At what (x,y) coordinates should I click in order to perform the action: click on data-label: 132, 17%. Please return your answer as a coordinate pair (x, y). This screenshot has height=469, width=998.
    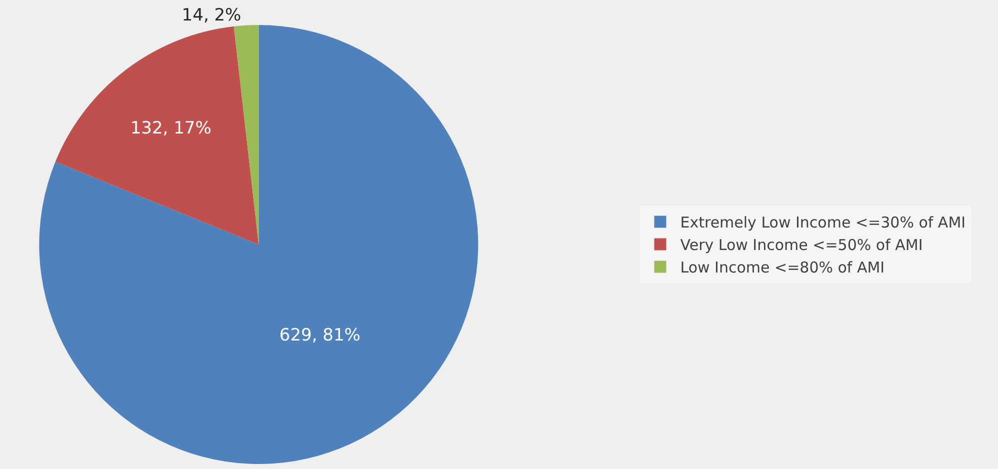
    Looking at the image, I should click on (171, 128).